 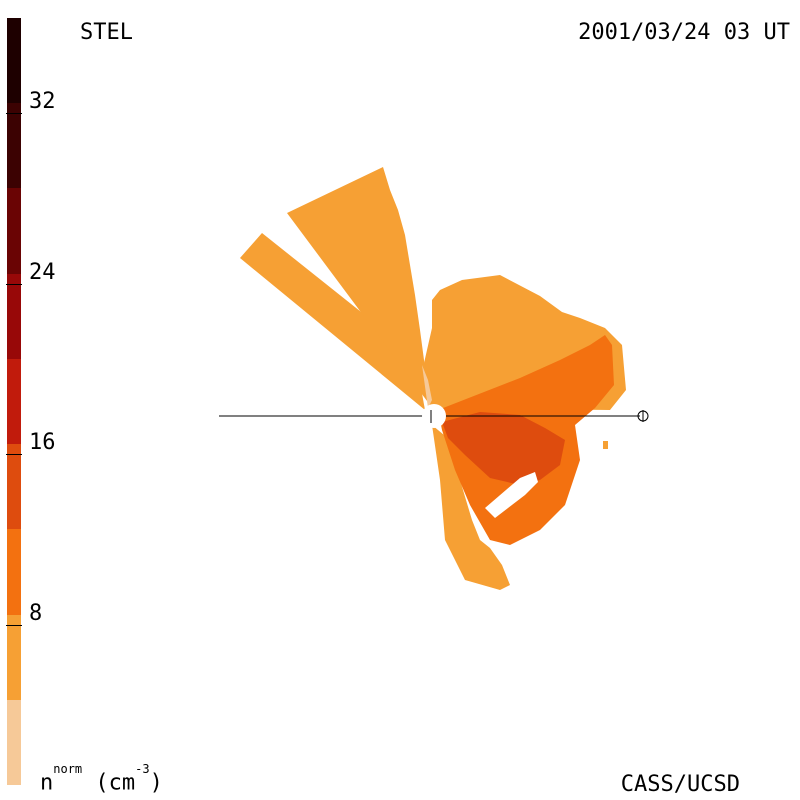 What do you see at coordinates (36, 613) in the screenshot?
I see `colorbar-tick-label: 8` at bounding box center [36, 613].